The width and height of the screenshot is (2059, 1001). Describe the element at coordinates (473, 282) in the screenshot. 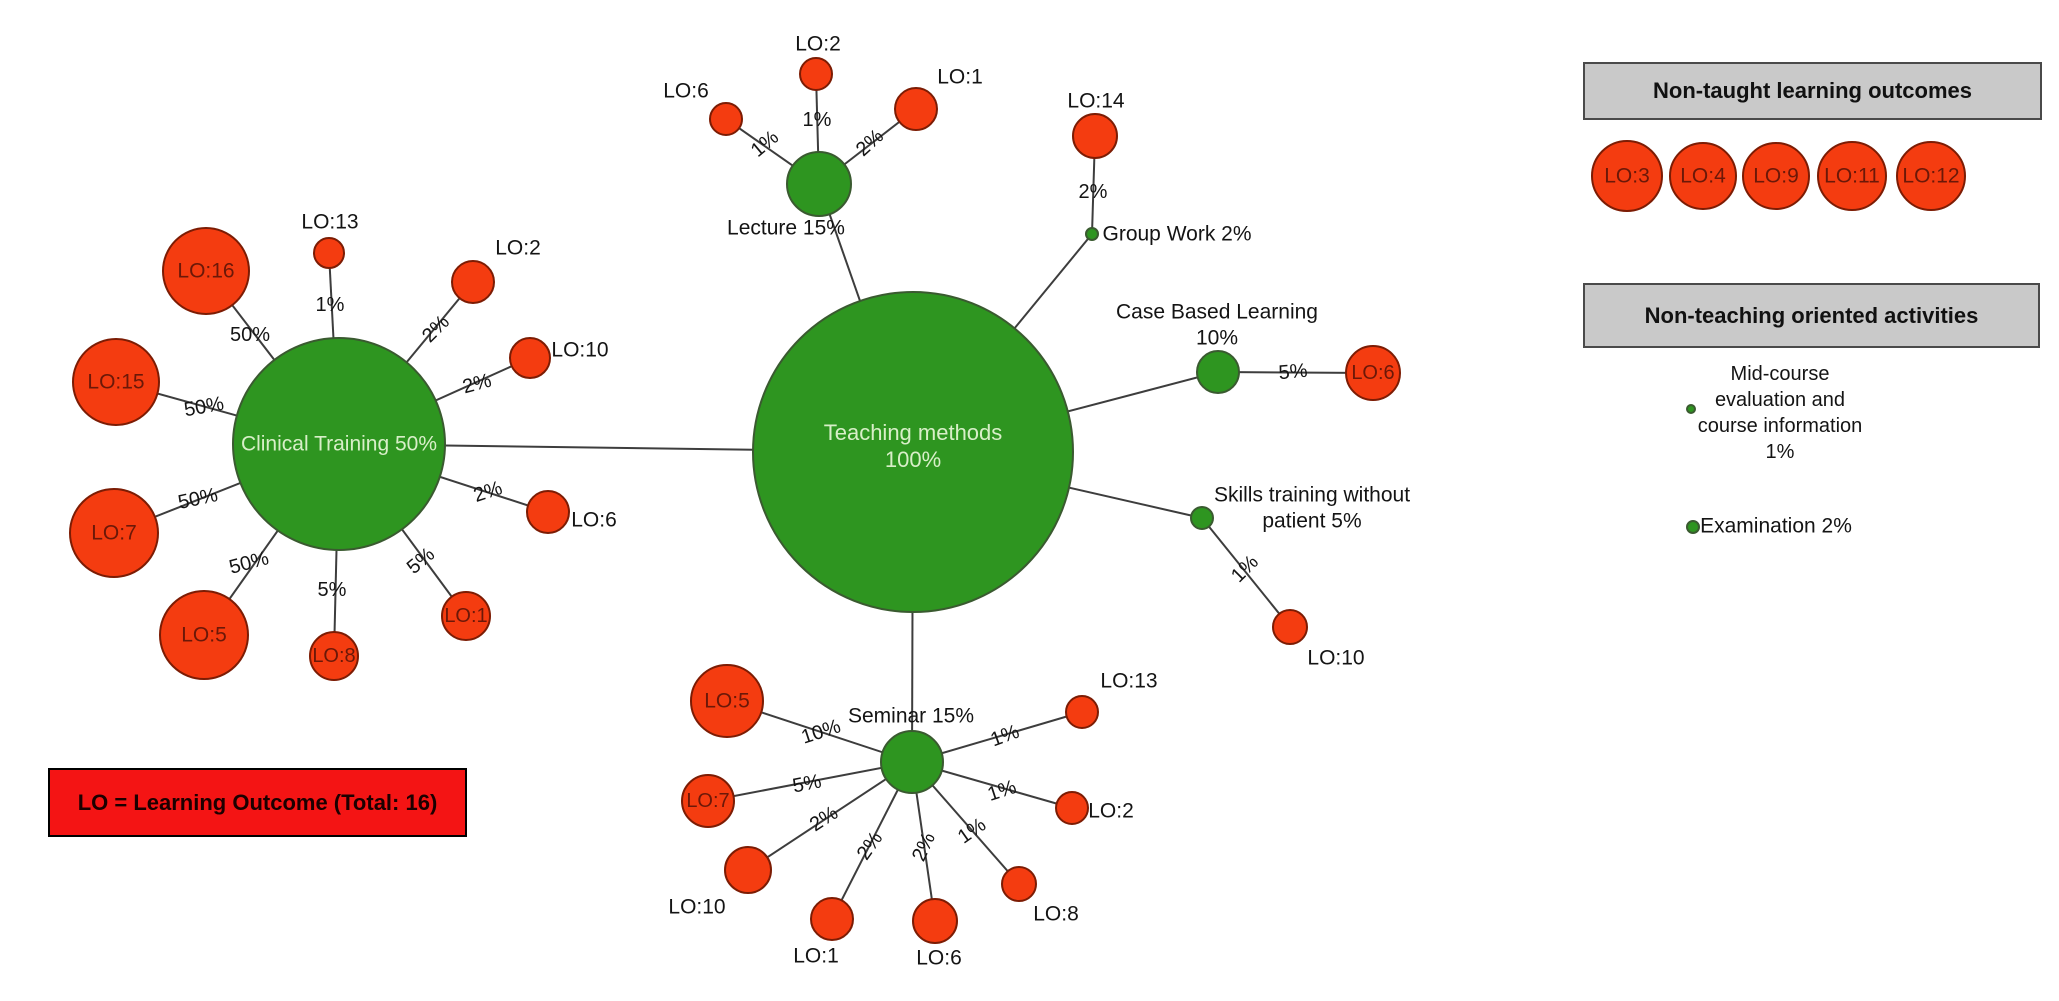

I see `node-lo2-clinical` at that location.